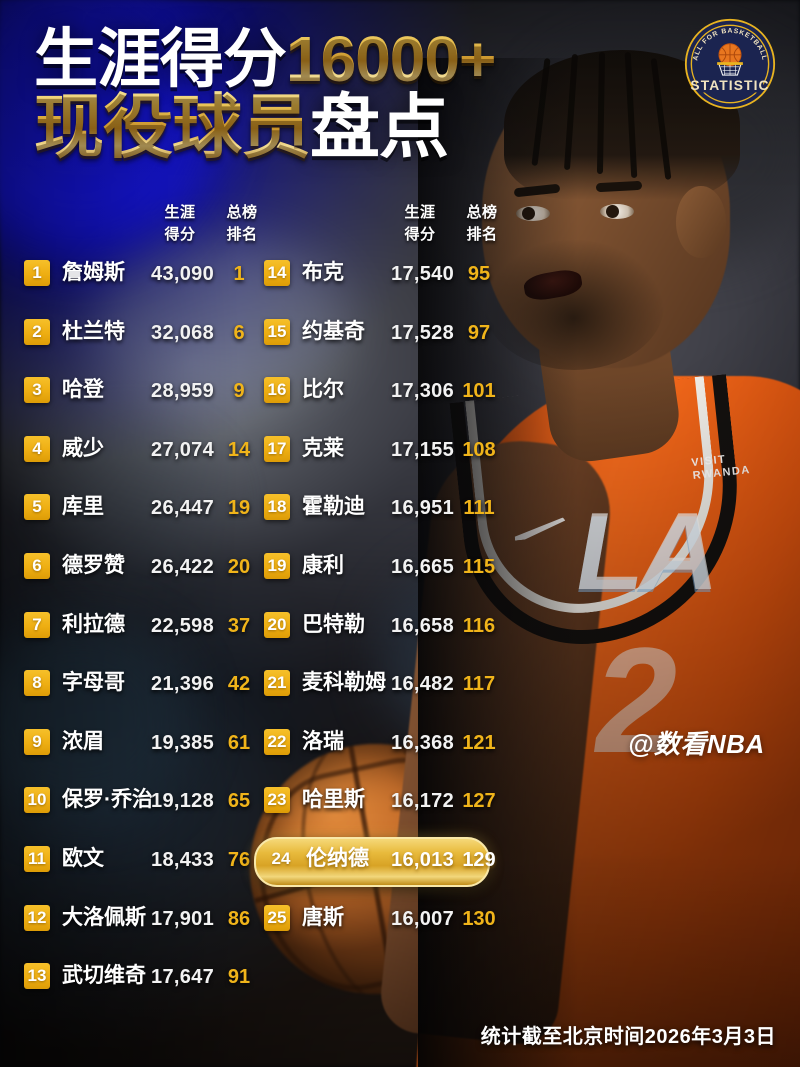 This screenshot has height=1067, width=800. I want to click on overall-rank-value: 37, so click(239, 625).